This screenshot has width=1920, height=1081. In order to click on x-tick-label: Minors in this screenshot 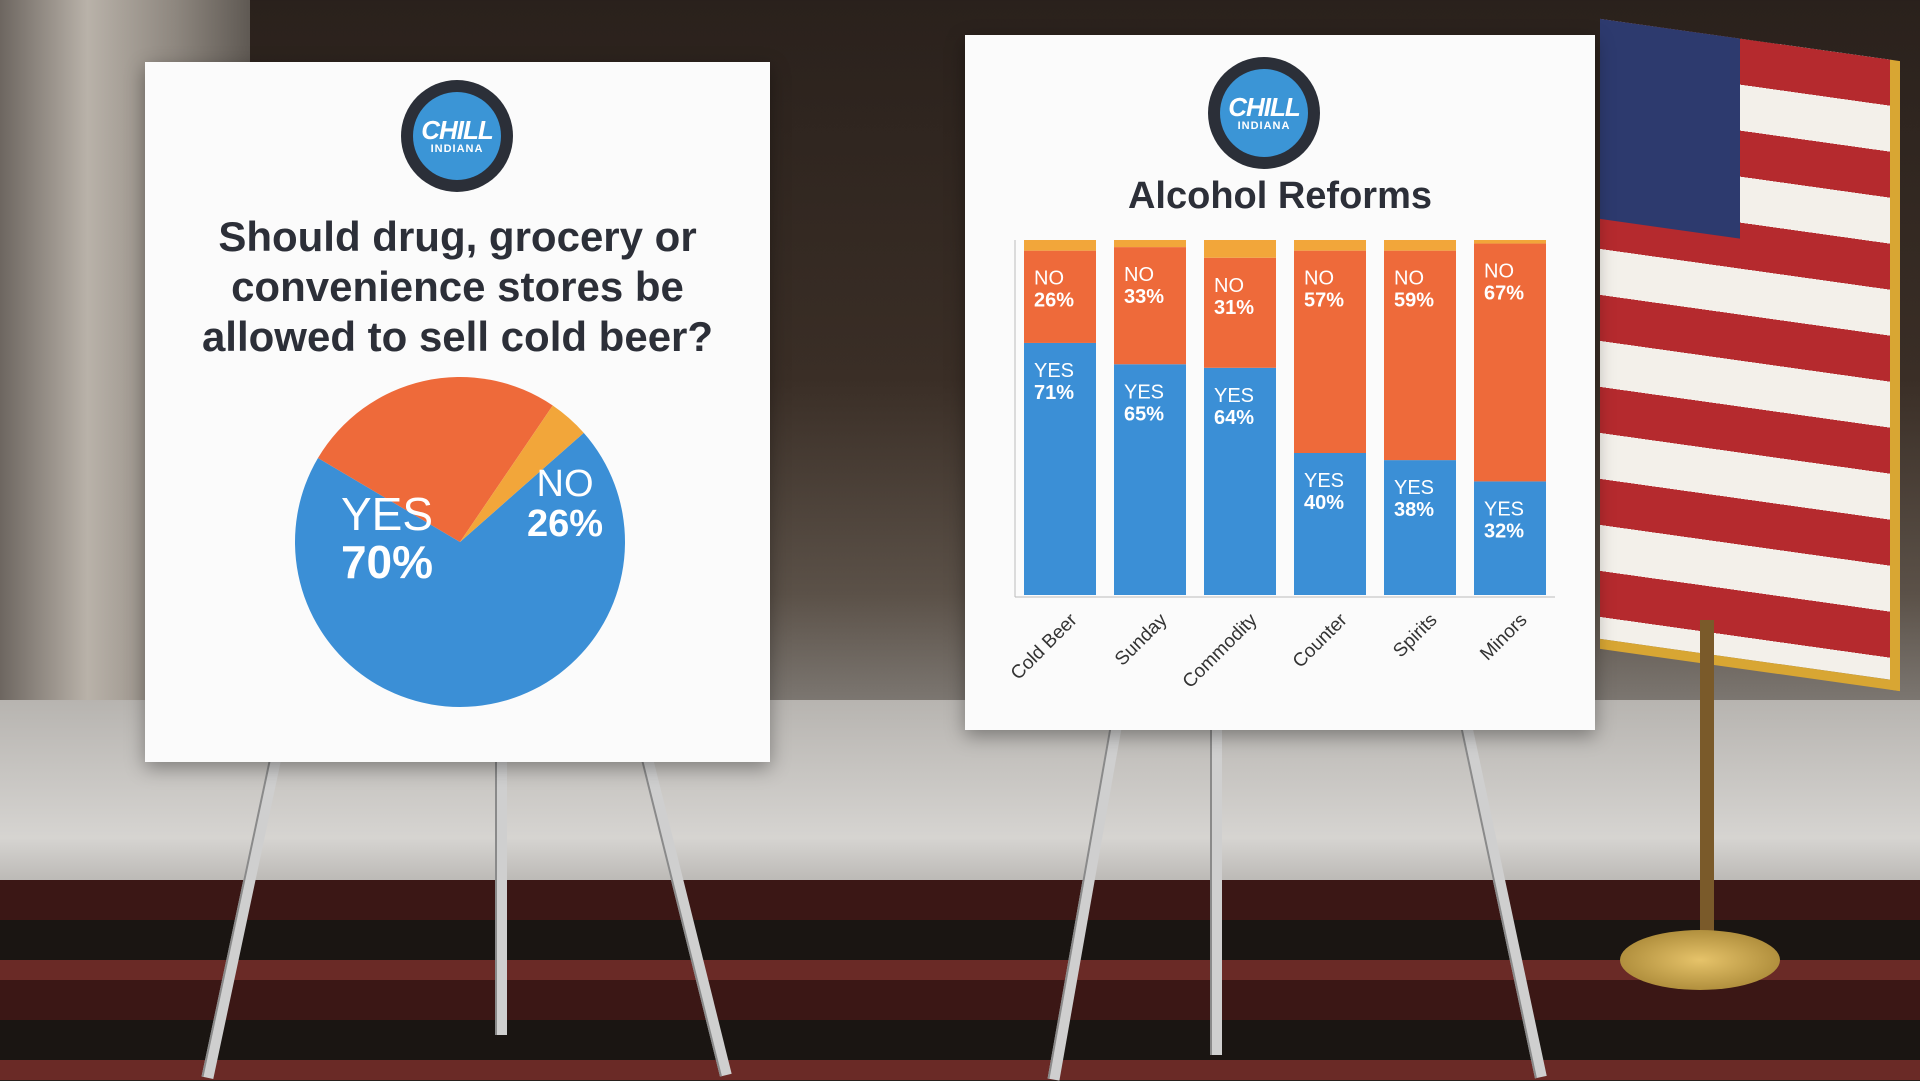, I will do `click(1503, 637)`.